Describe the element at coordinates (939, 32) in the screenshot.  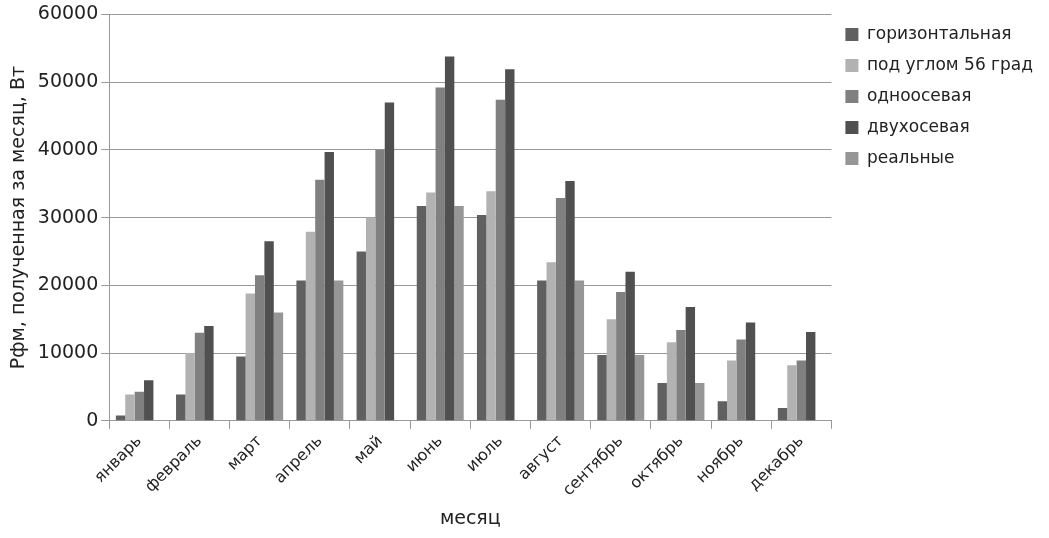
I see `legend-label: горизонтальная` at that location.